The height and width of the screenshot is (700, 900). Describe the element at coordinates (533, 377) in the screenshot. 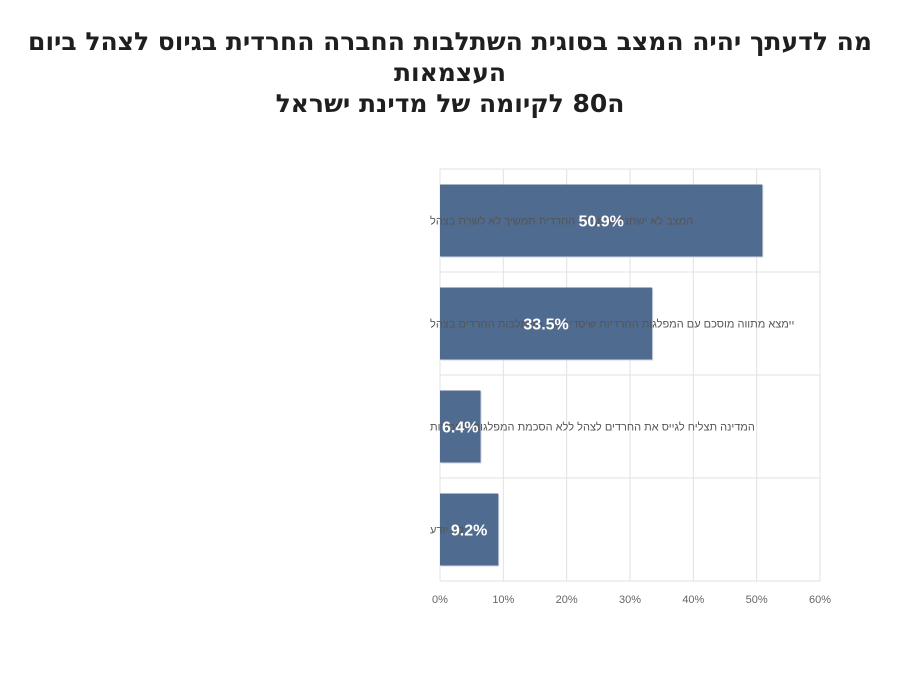

I see `data-labels: 50.9% 33.5% 6.4% 9.2%` at that location.